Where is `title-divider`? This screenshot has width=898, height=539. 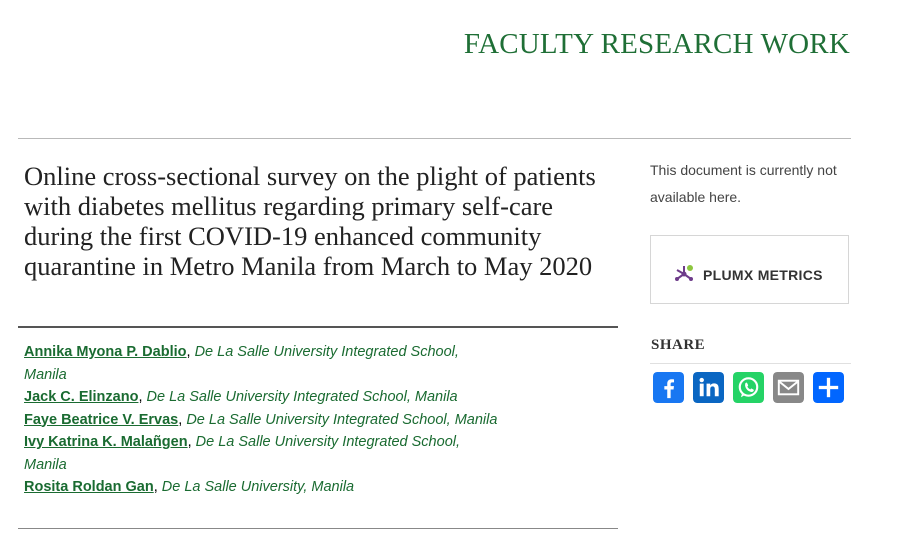
title-divider is located at coordinates (318, 327).